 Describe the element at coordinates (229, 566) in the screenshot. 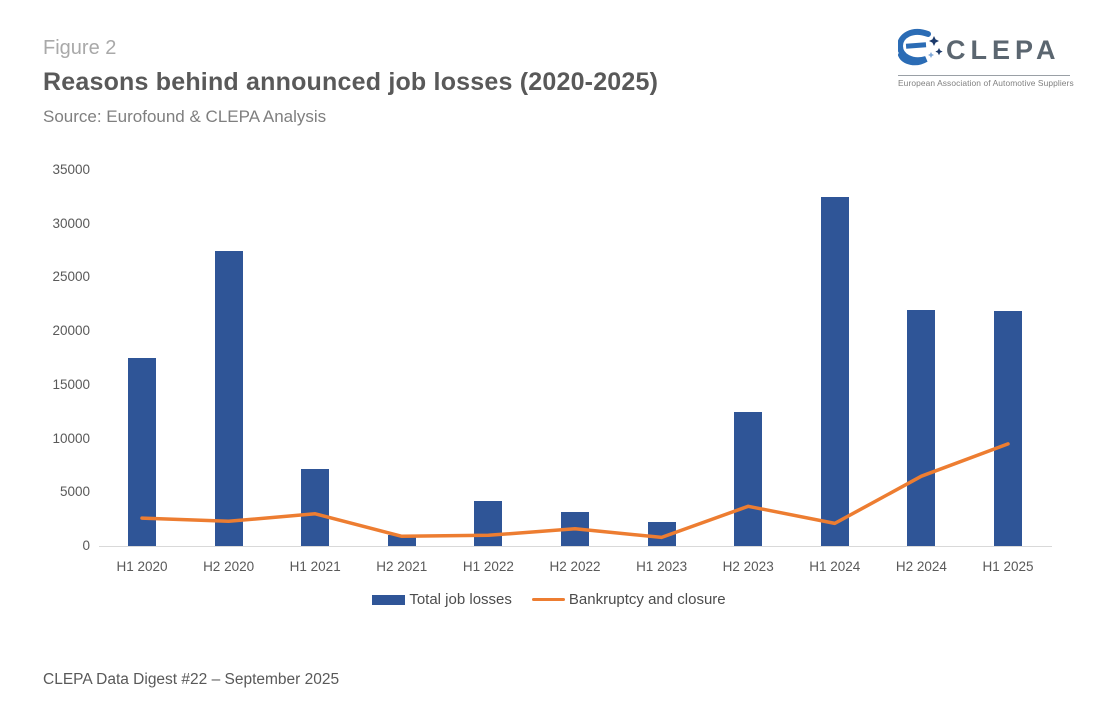

I see `x-tick-label: H2 2020` at that location.